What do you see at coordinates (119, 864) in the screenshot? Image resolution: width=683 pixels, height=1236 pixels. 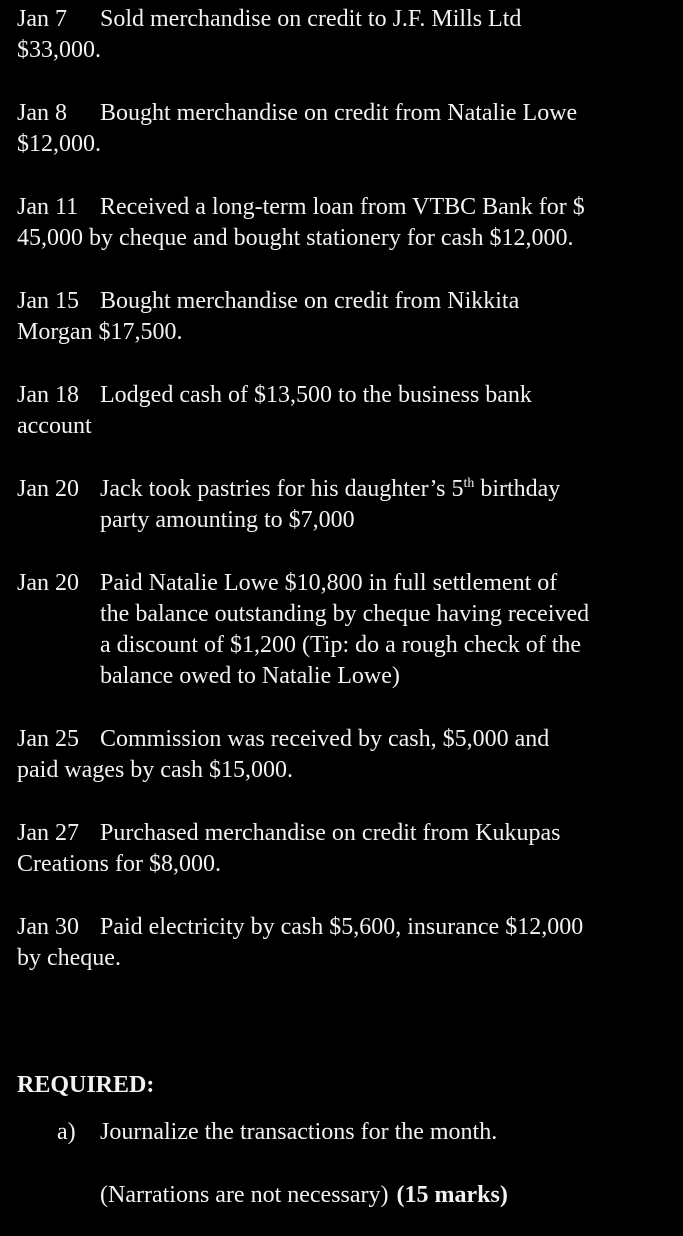 I see `entry-text: Creations for $8,000.` at bounding box center [119, 864].